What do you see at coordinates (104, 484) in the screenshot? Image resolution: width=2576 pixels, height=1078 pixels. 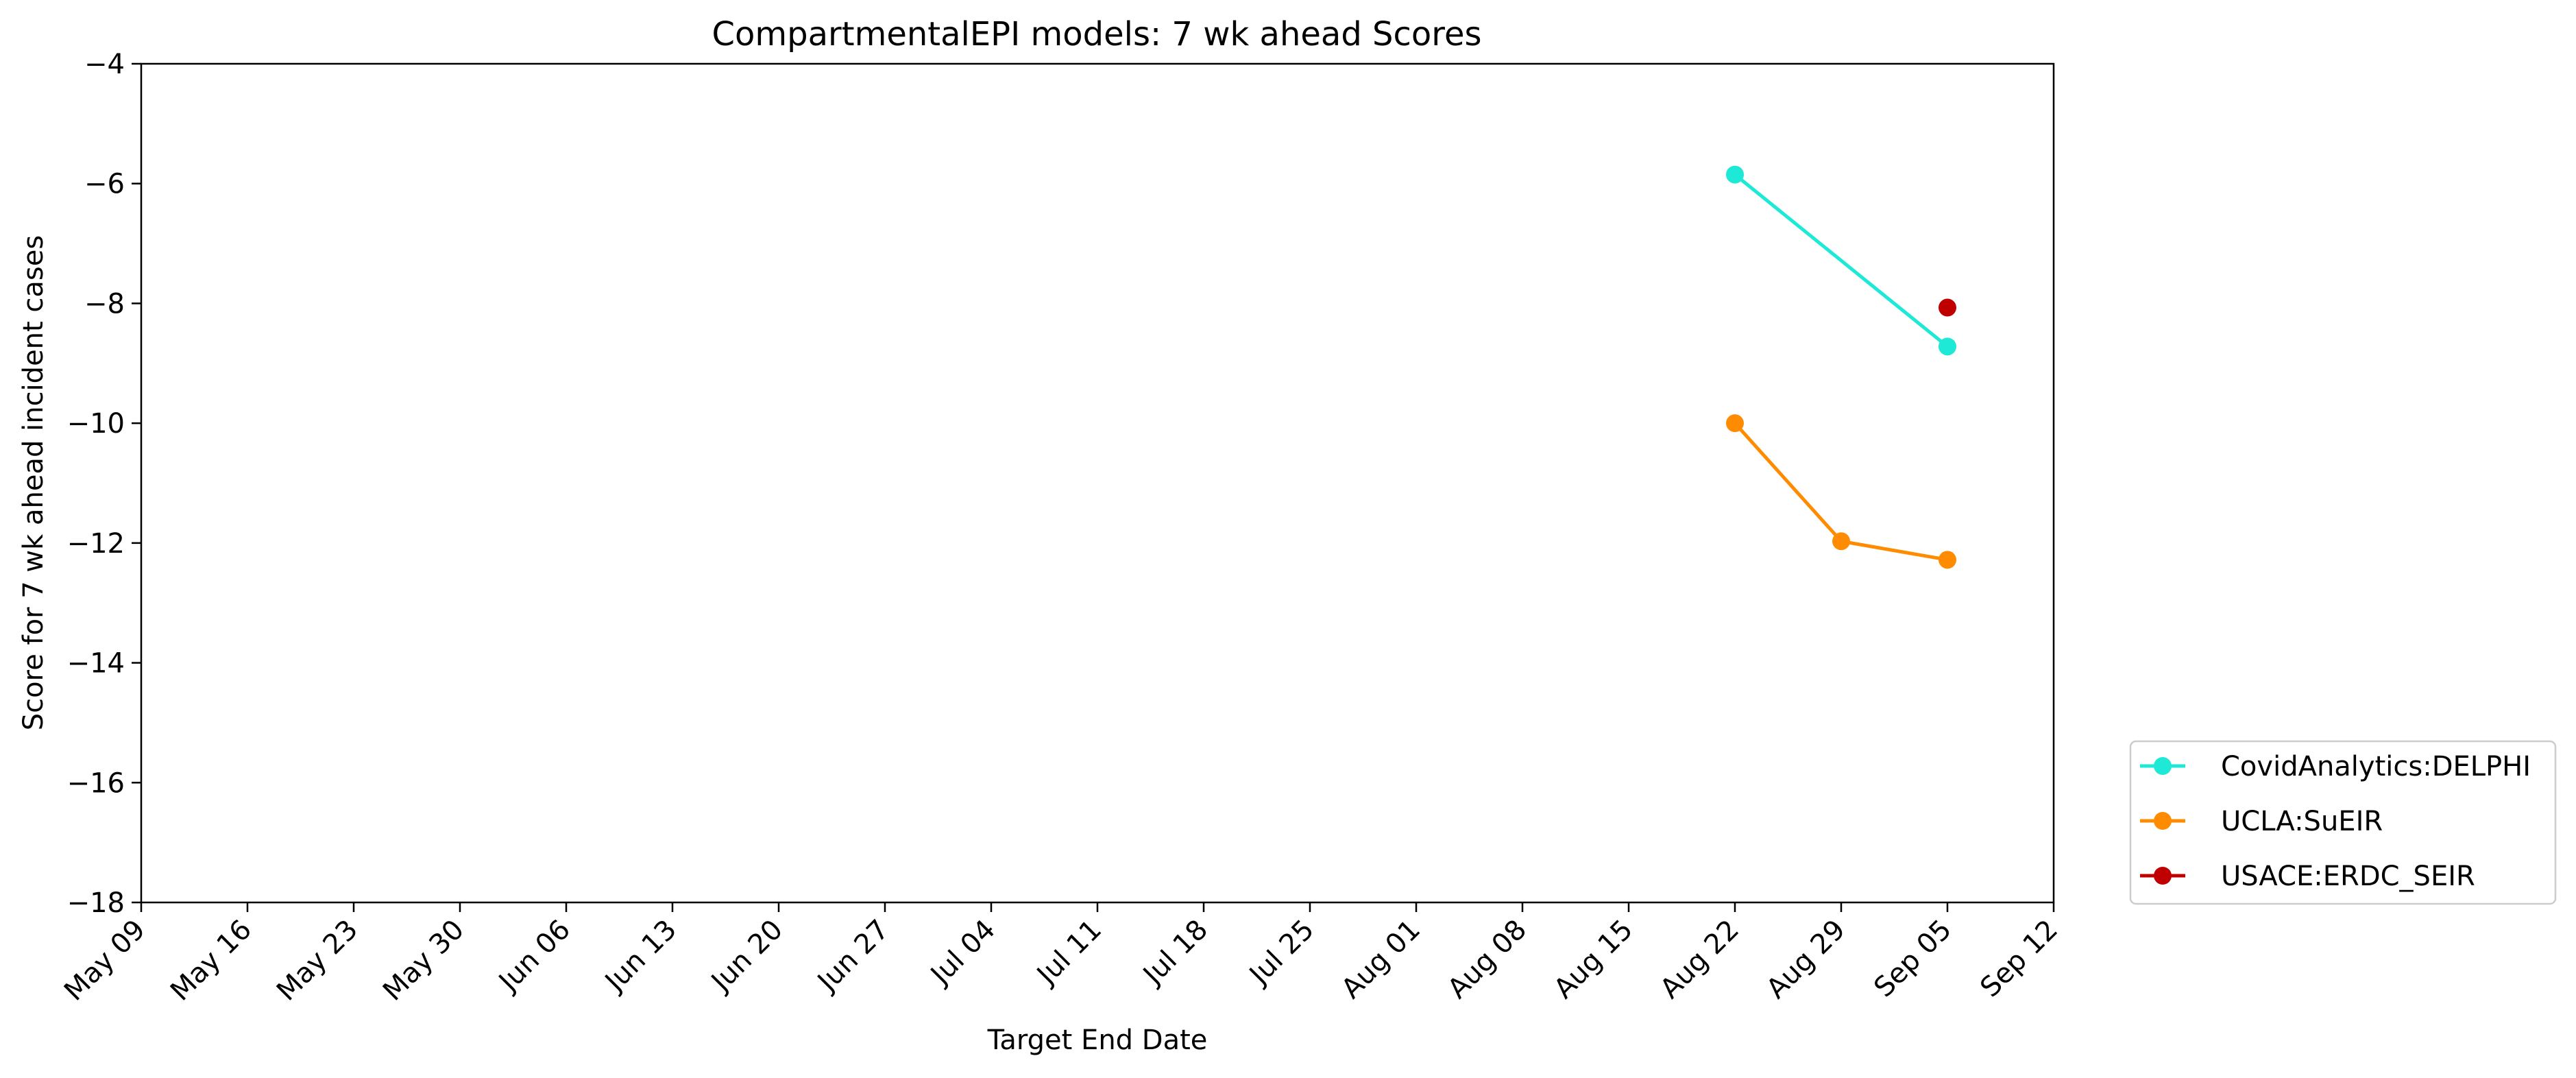 I see `y-axis: −18 −16 −14 −12 −10 −8 −6 −4` at bounding box center [104, 484].